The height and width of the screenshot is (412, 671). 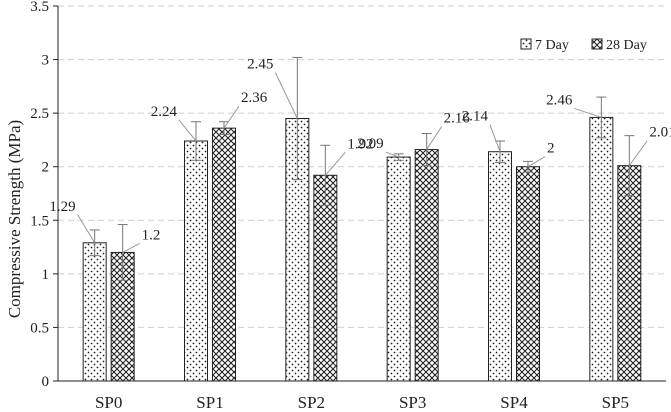 I want to click on label-leader-SP3-s0, so click(x=392, y=154).